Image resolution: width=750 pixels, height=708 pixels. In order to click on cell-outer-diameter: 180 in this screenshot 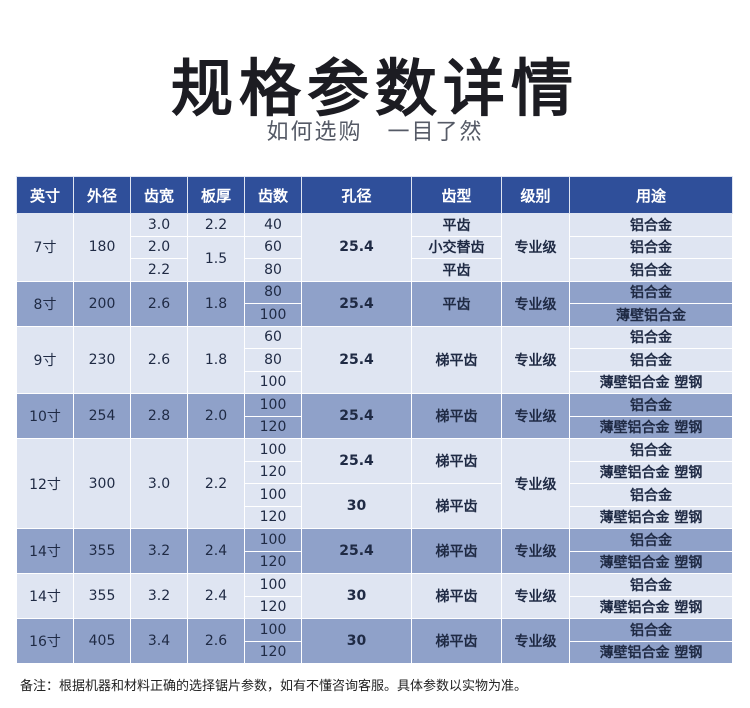, I will do `click(102, 247)`.